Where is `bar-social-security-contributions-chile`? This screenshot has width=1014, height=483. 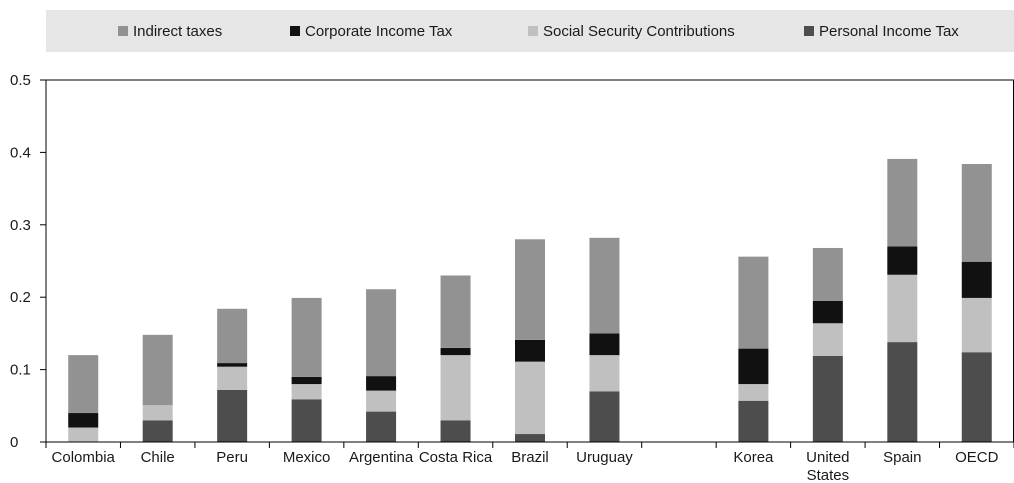 bar-social-security-contributions-chile is located at coordinates (157, 413).